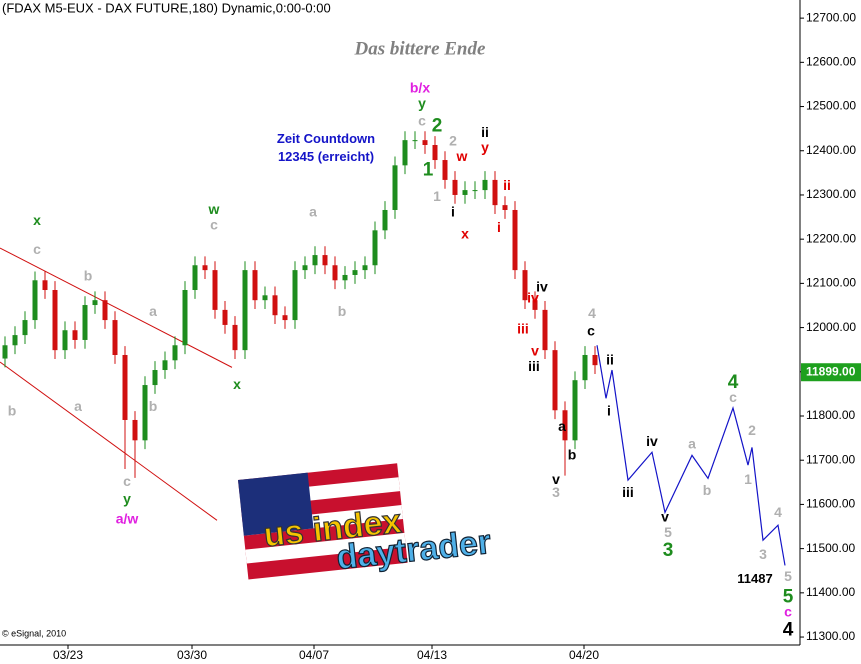  What do you see at coordinates (831, 238) in the screenshot?
I see `y-tick-label: 12200.00` at bounding box center [831, 238].